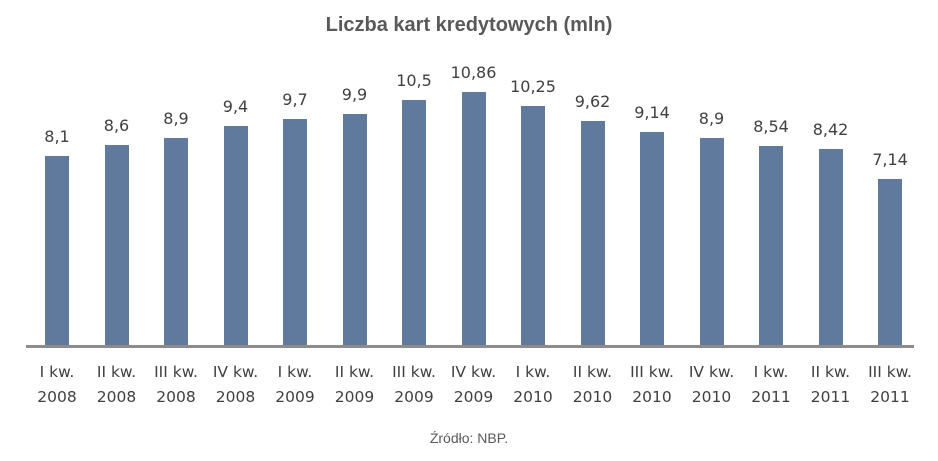 This screenshot has height=461, width=938. Describe the element at coordinates (295, 100) in the screenshot. I see `bar-value-label: 9,7` at that location.